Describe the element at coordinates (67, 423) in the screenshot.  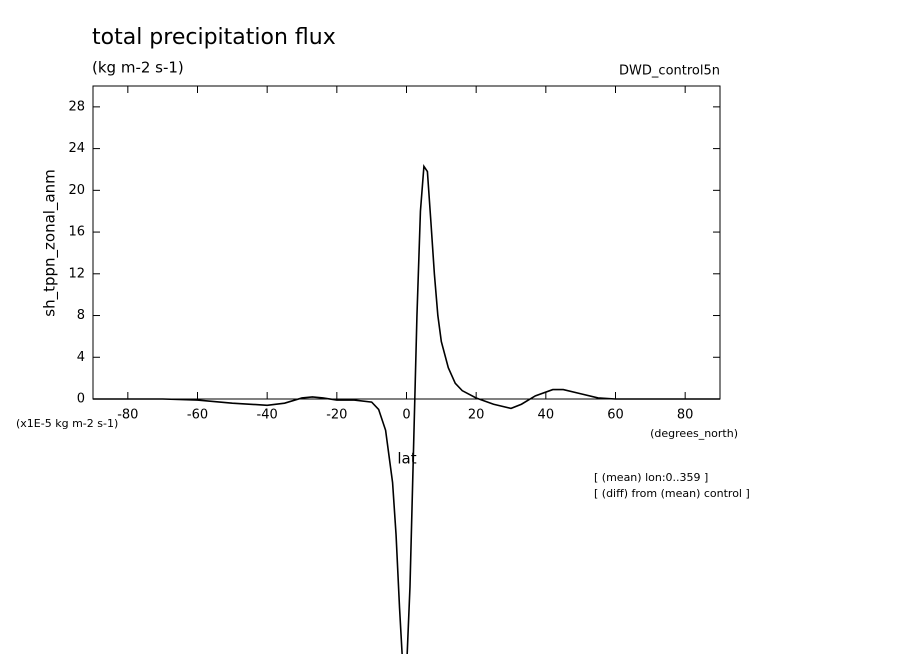
I see `y-units: (x1E-5 kg m-2 s-1)` at that location.